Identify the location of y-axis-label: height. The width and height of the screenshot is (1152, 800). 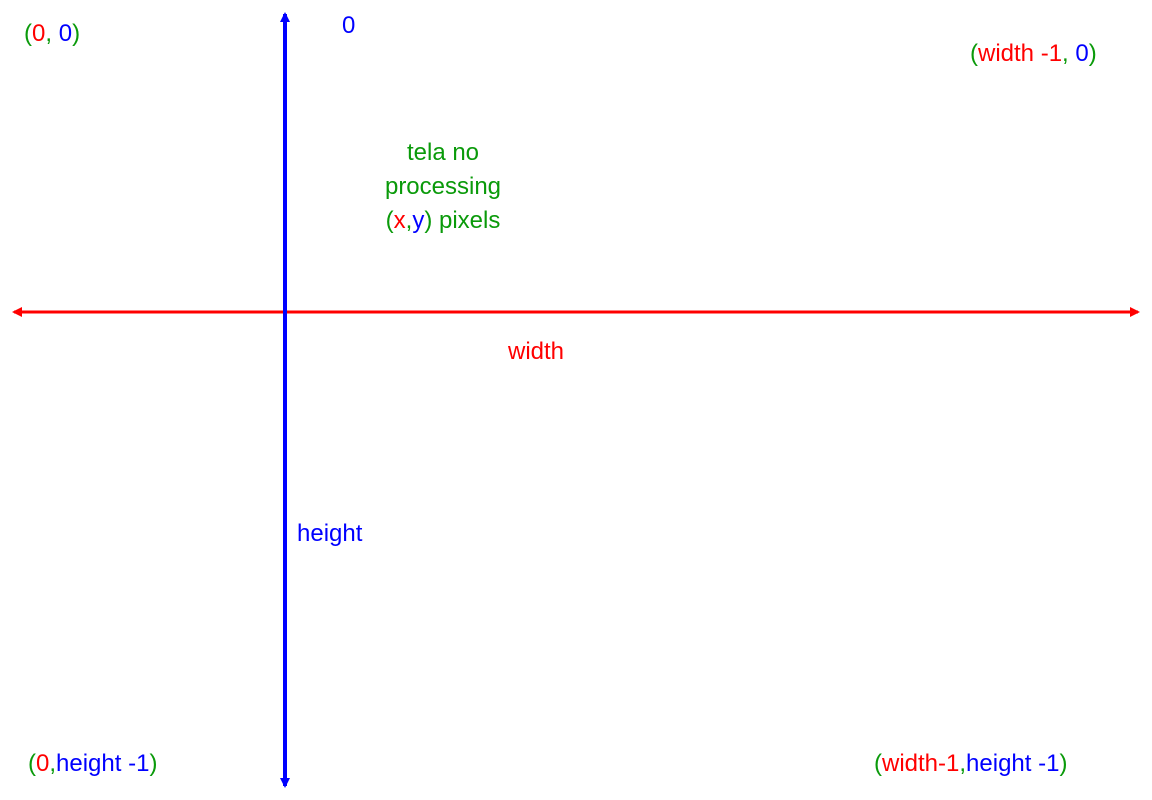
(330, 533).